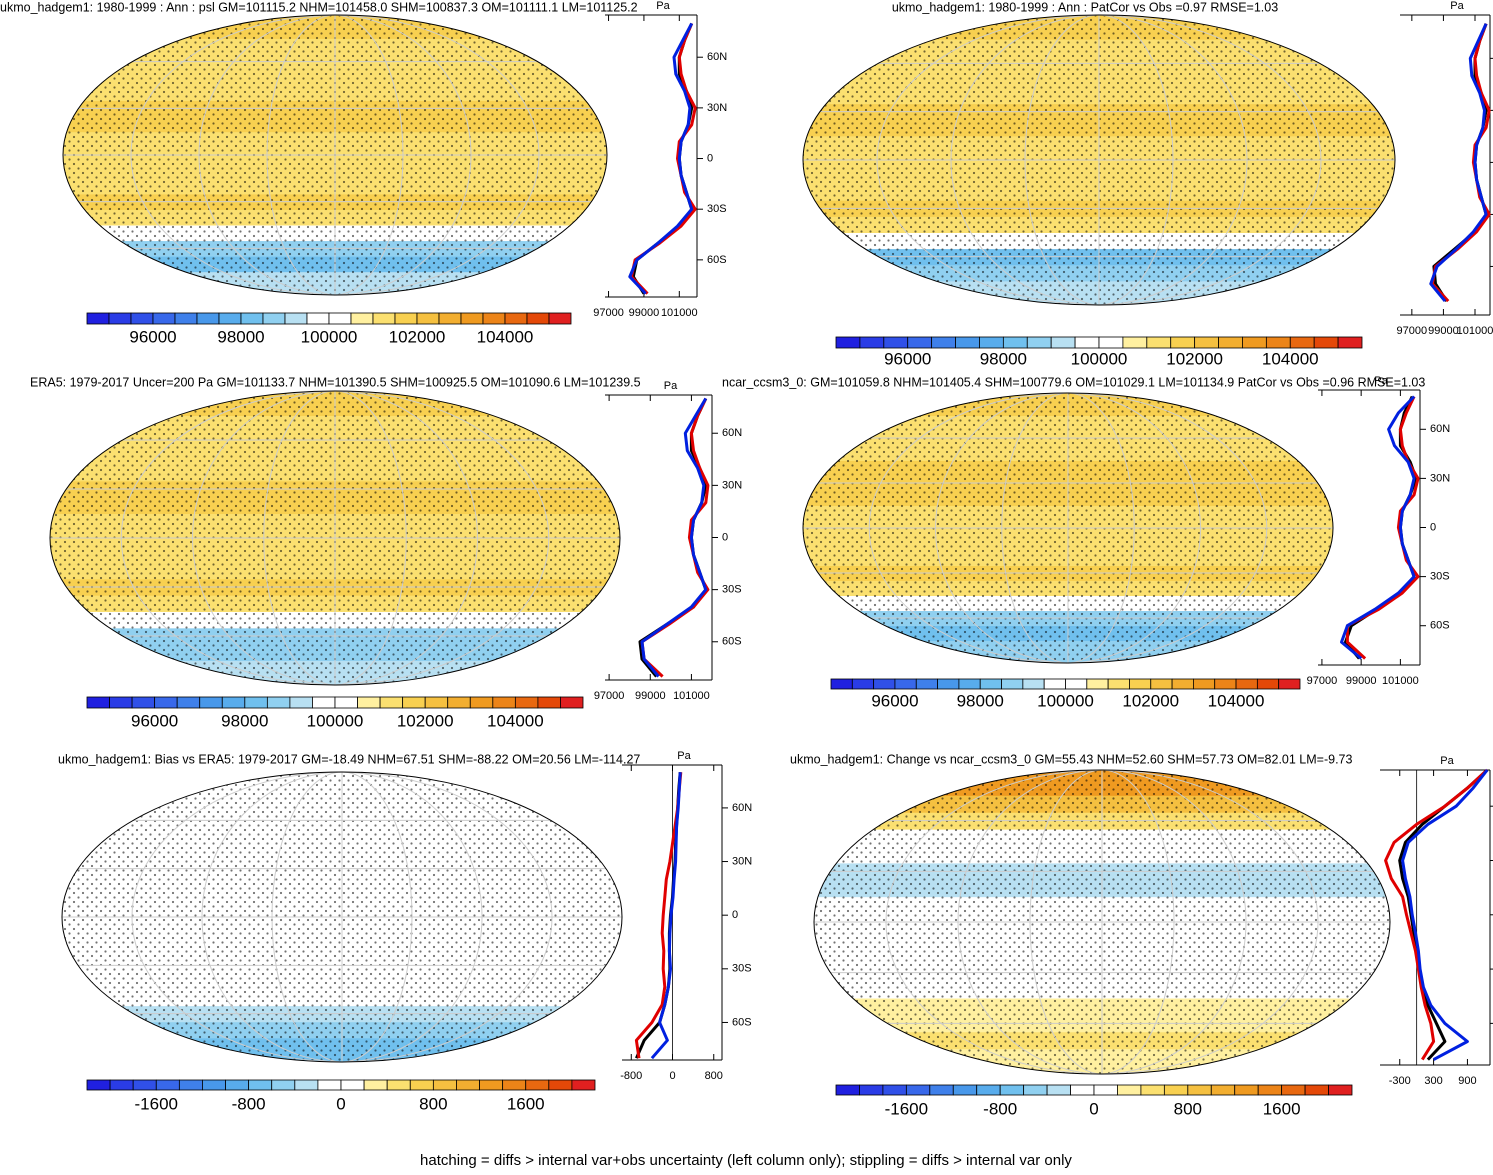 This screenshot has height=1175, width=1493. Describe the element at coordinates (156, 1103) in the screenshot. I see `colorbar-label: -1600` at that location.